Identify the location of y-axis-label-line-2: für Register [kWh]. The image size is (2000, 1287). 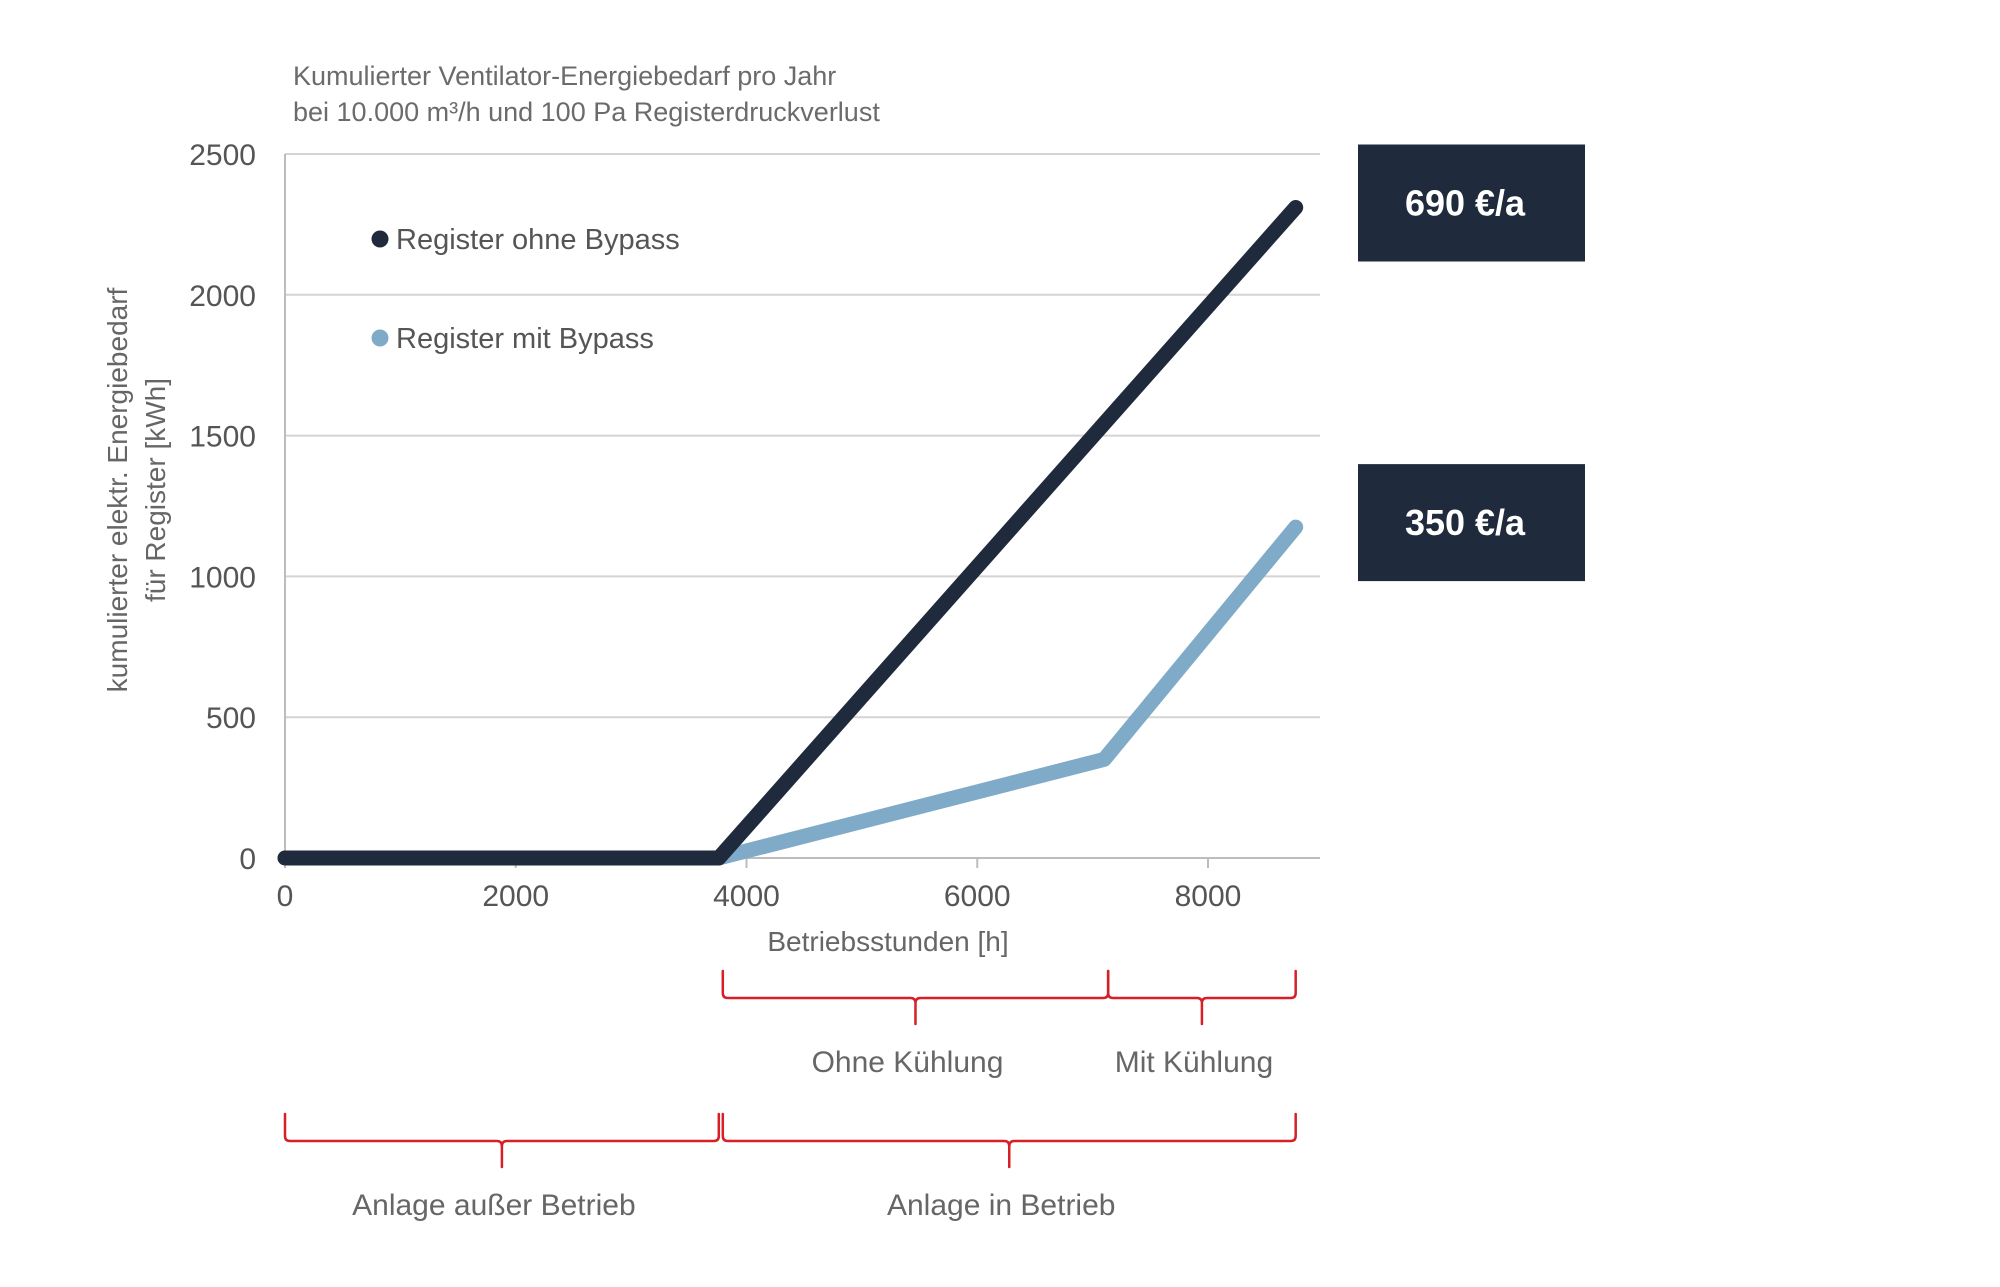
(155, 490).